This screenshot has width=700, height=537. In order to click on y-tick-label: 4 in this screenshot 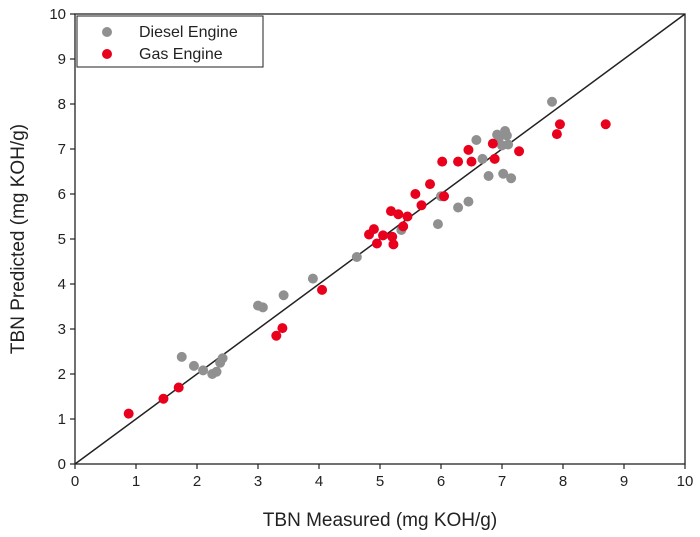, I will do `click(62, 284)`.